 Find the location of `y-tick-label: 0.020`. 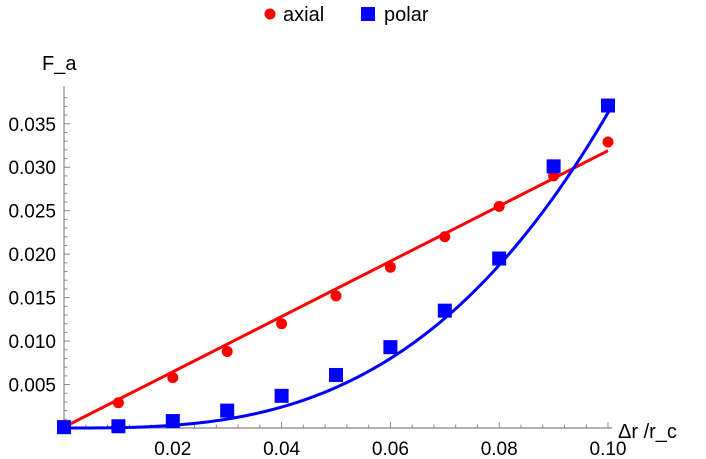

y-tick-label: 0.020 is located at coordinates (32, 255).